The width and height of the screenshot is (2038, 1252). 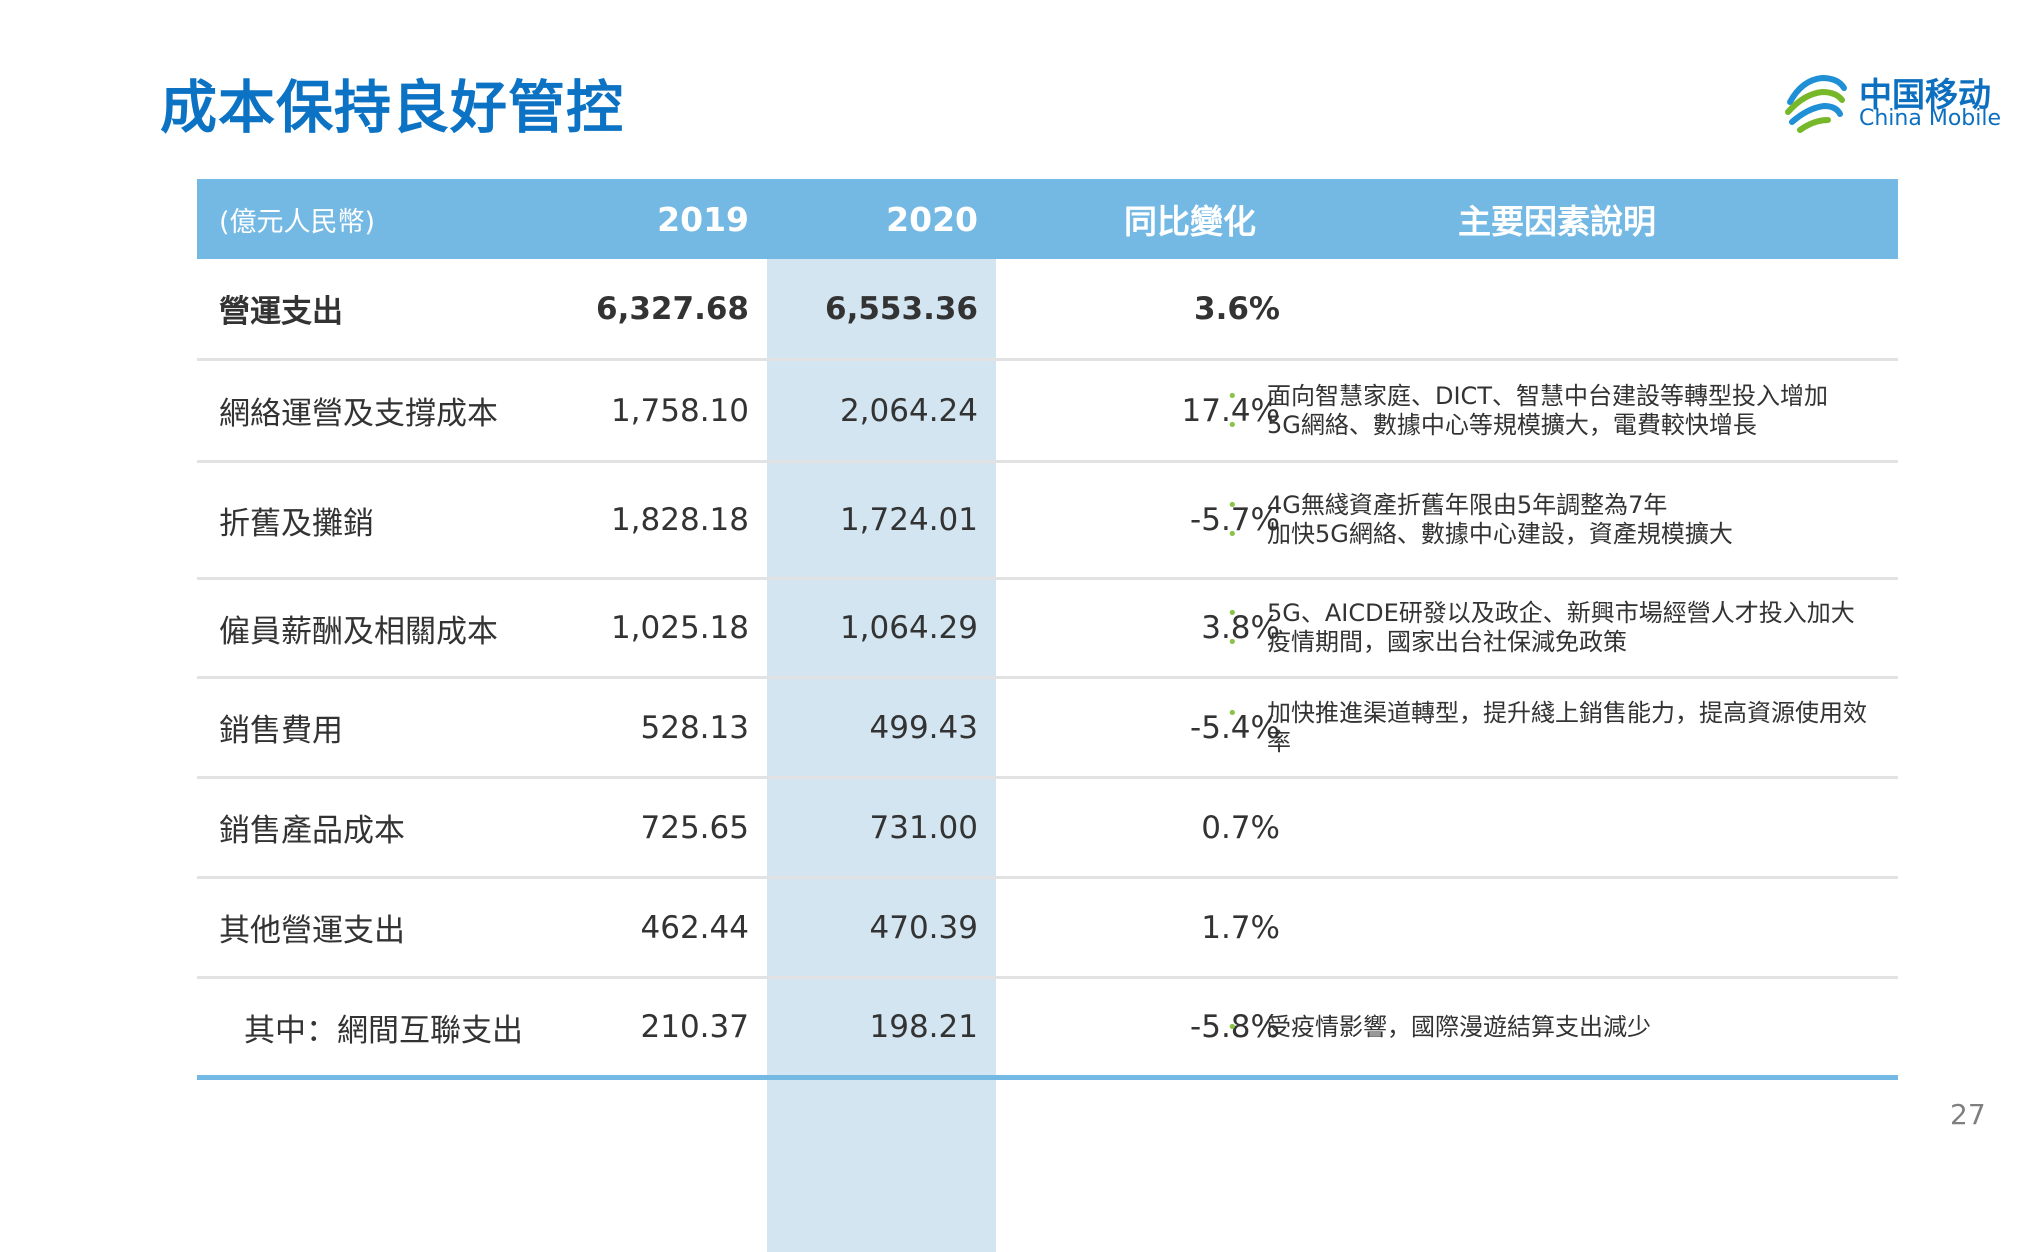 I want to click on note-item: • 面向智慧家庭、DICT、智慧中台建設等轉型投入增加, so click(x=1527, y=396).